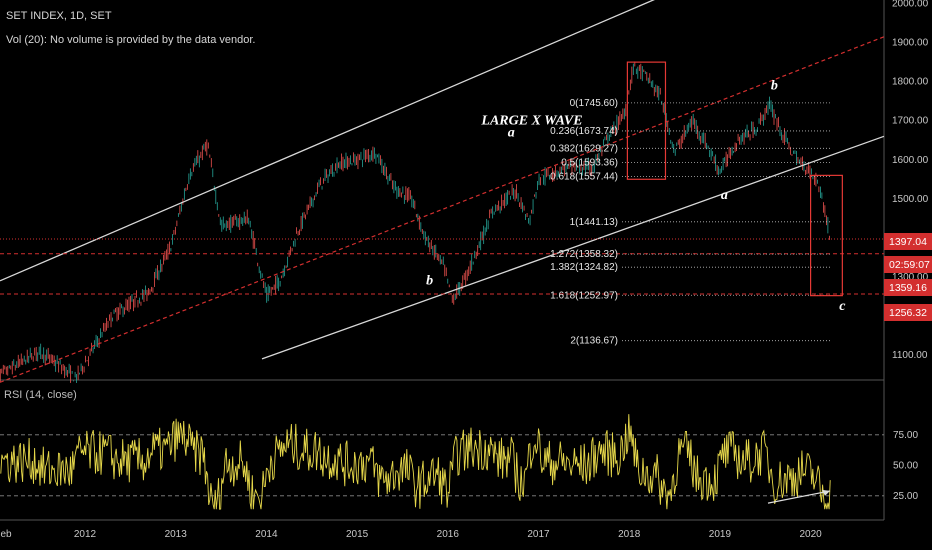 The height and width of the screenshot is (550, 932). I want to click on fib-label-8: 1.618(1252.97), so click(584, 295).